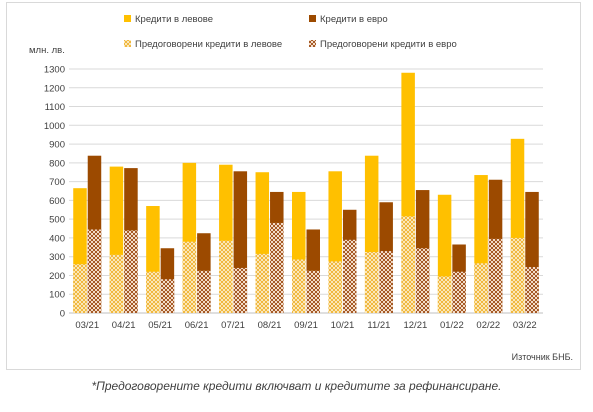 The height and width of the screenshot is (412, 593). What do you see at coordinates (174, 19) in the screenshot?
I see `legend-label: Кредити в левове` at bounding box center [174, 19].